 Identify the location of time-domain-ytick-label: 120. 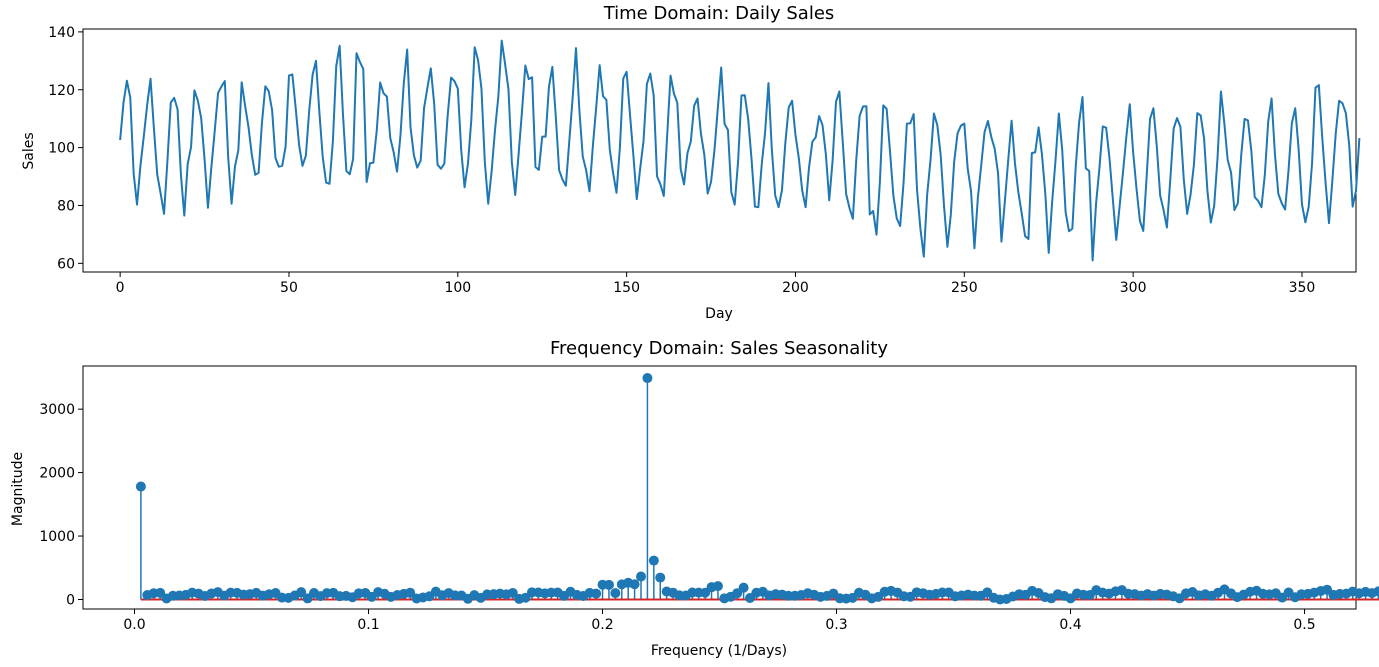
(61, 91).